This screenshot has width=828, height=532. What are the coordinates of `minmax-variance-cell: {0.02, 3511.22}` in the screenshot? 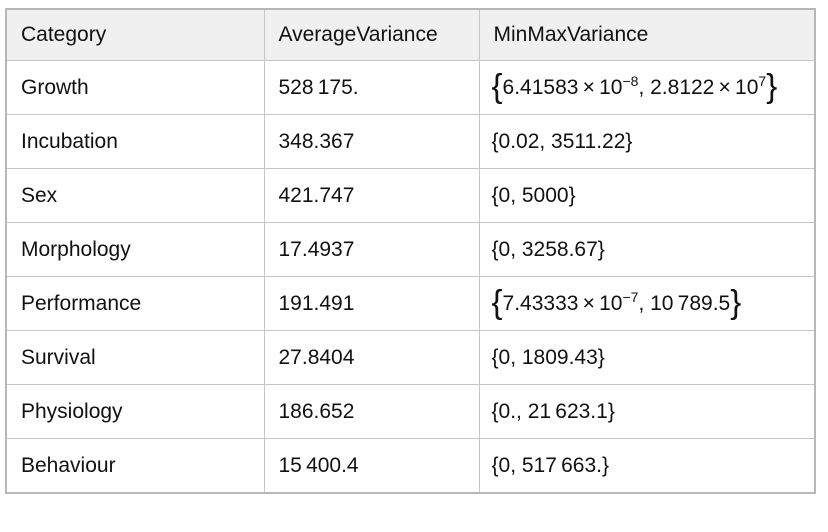 It's located at (647, 141).